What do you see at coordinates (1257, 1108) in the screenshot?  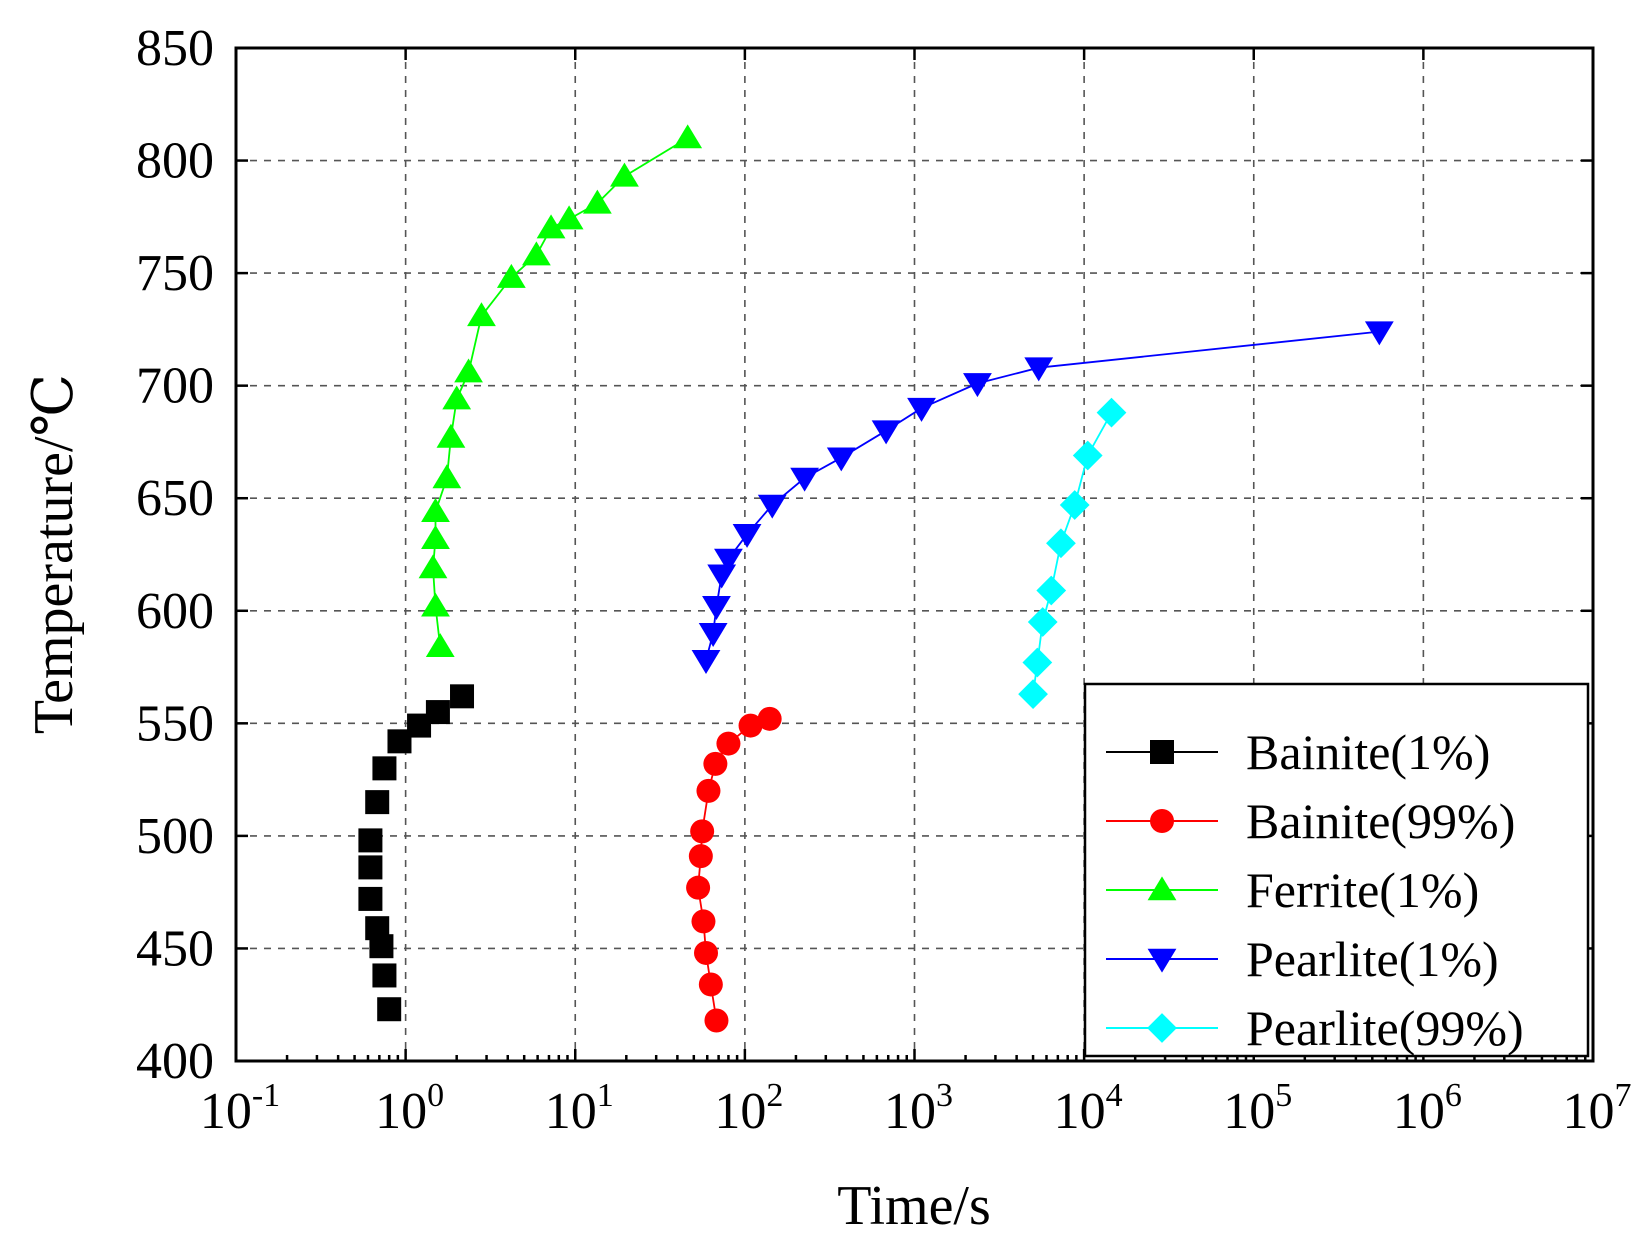 I see `x-tick-label: 10⁵` at bounding box center [1257, 1108].